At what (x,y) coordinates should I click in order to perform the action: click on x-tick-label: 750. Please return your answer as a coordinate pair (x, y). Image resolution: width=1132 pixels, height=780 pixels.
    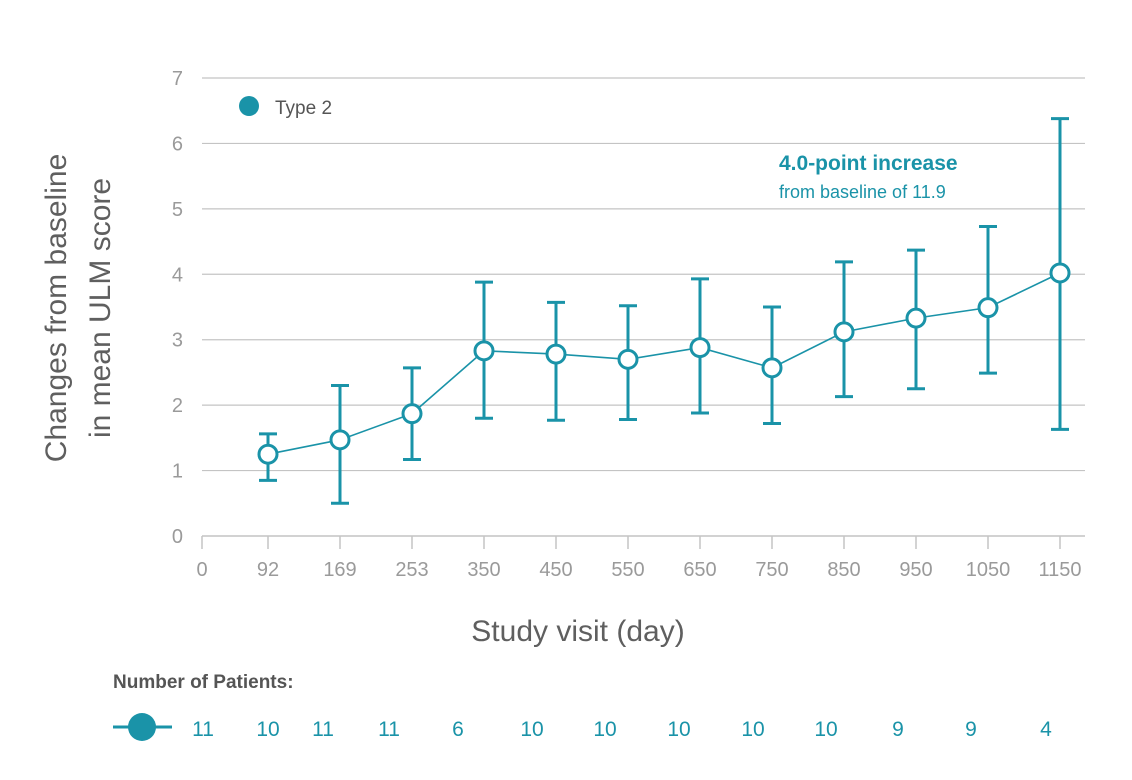
    Looking at the image, I should click on (771, 570).